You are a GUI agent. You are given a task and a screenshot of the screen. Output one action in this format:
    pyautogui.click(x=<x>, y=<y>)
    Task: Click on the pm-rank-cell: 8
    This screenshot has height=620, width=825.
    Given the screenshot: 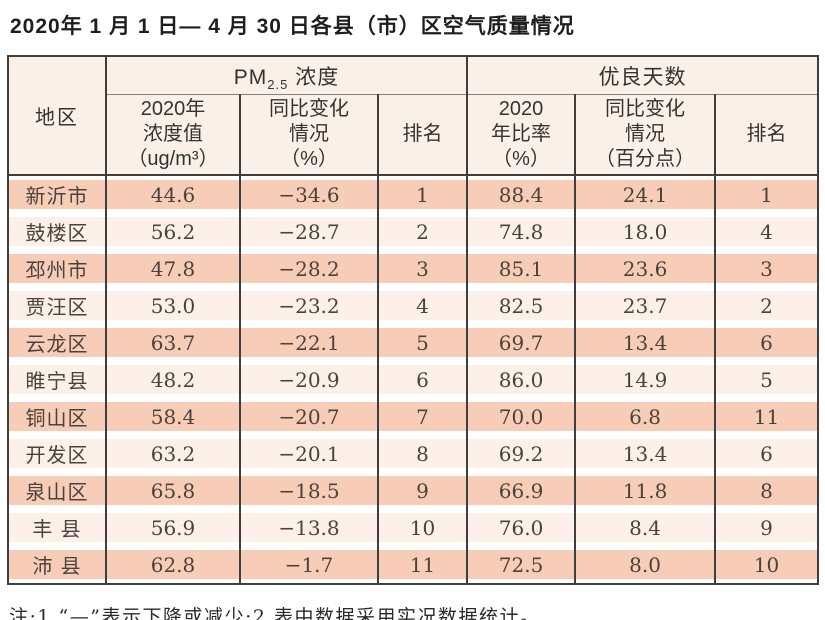 What is the action you would take?
    pyautogui.click(x=422, y=453)
    